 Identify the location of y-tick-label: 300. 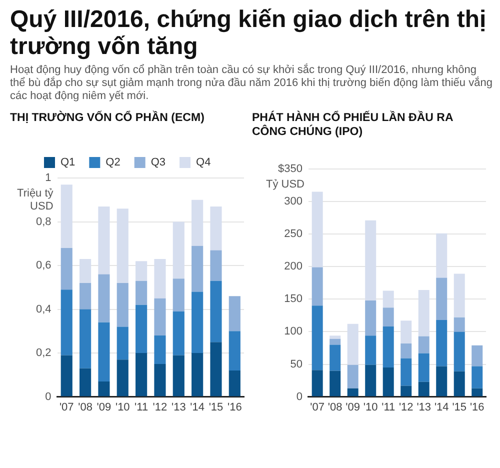
(293, 202).